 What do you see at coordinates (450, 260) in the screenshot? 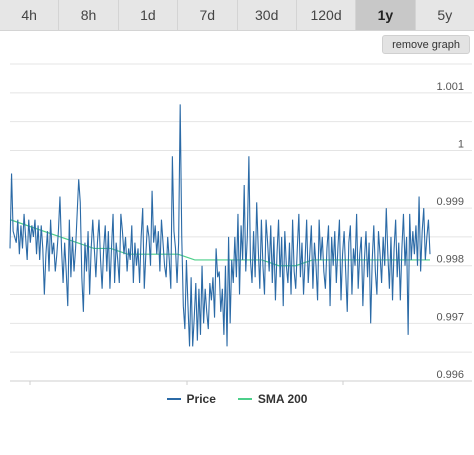
I see `y-tick-label: 0.998` at bounding box center [450, 260].